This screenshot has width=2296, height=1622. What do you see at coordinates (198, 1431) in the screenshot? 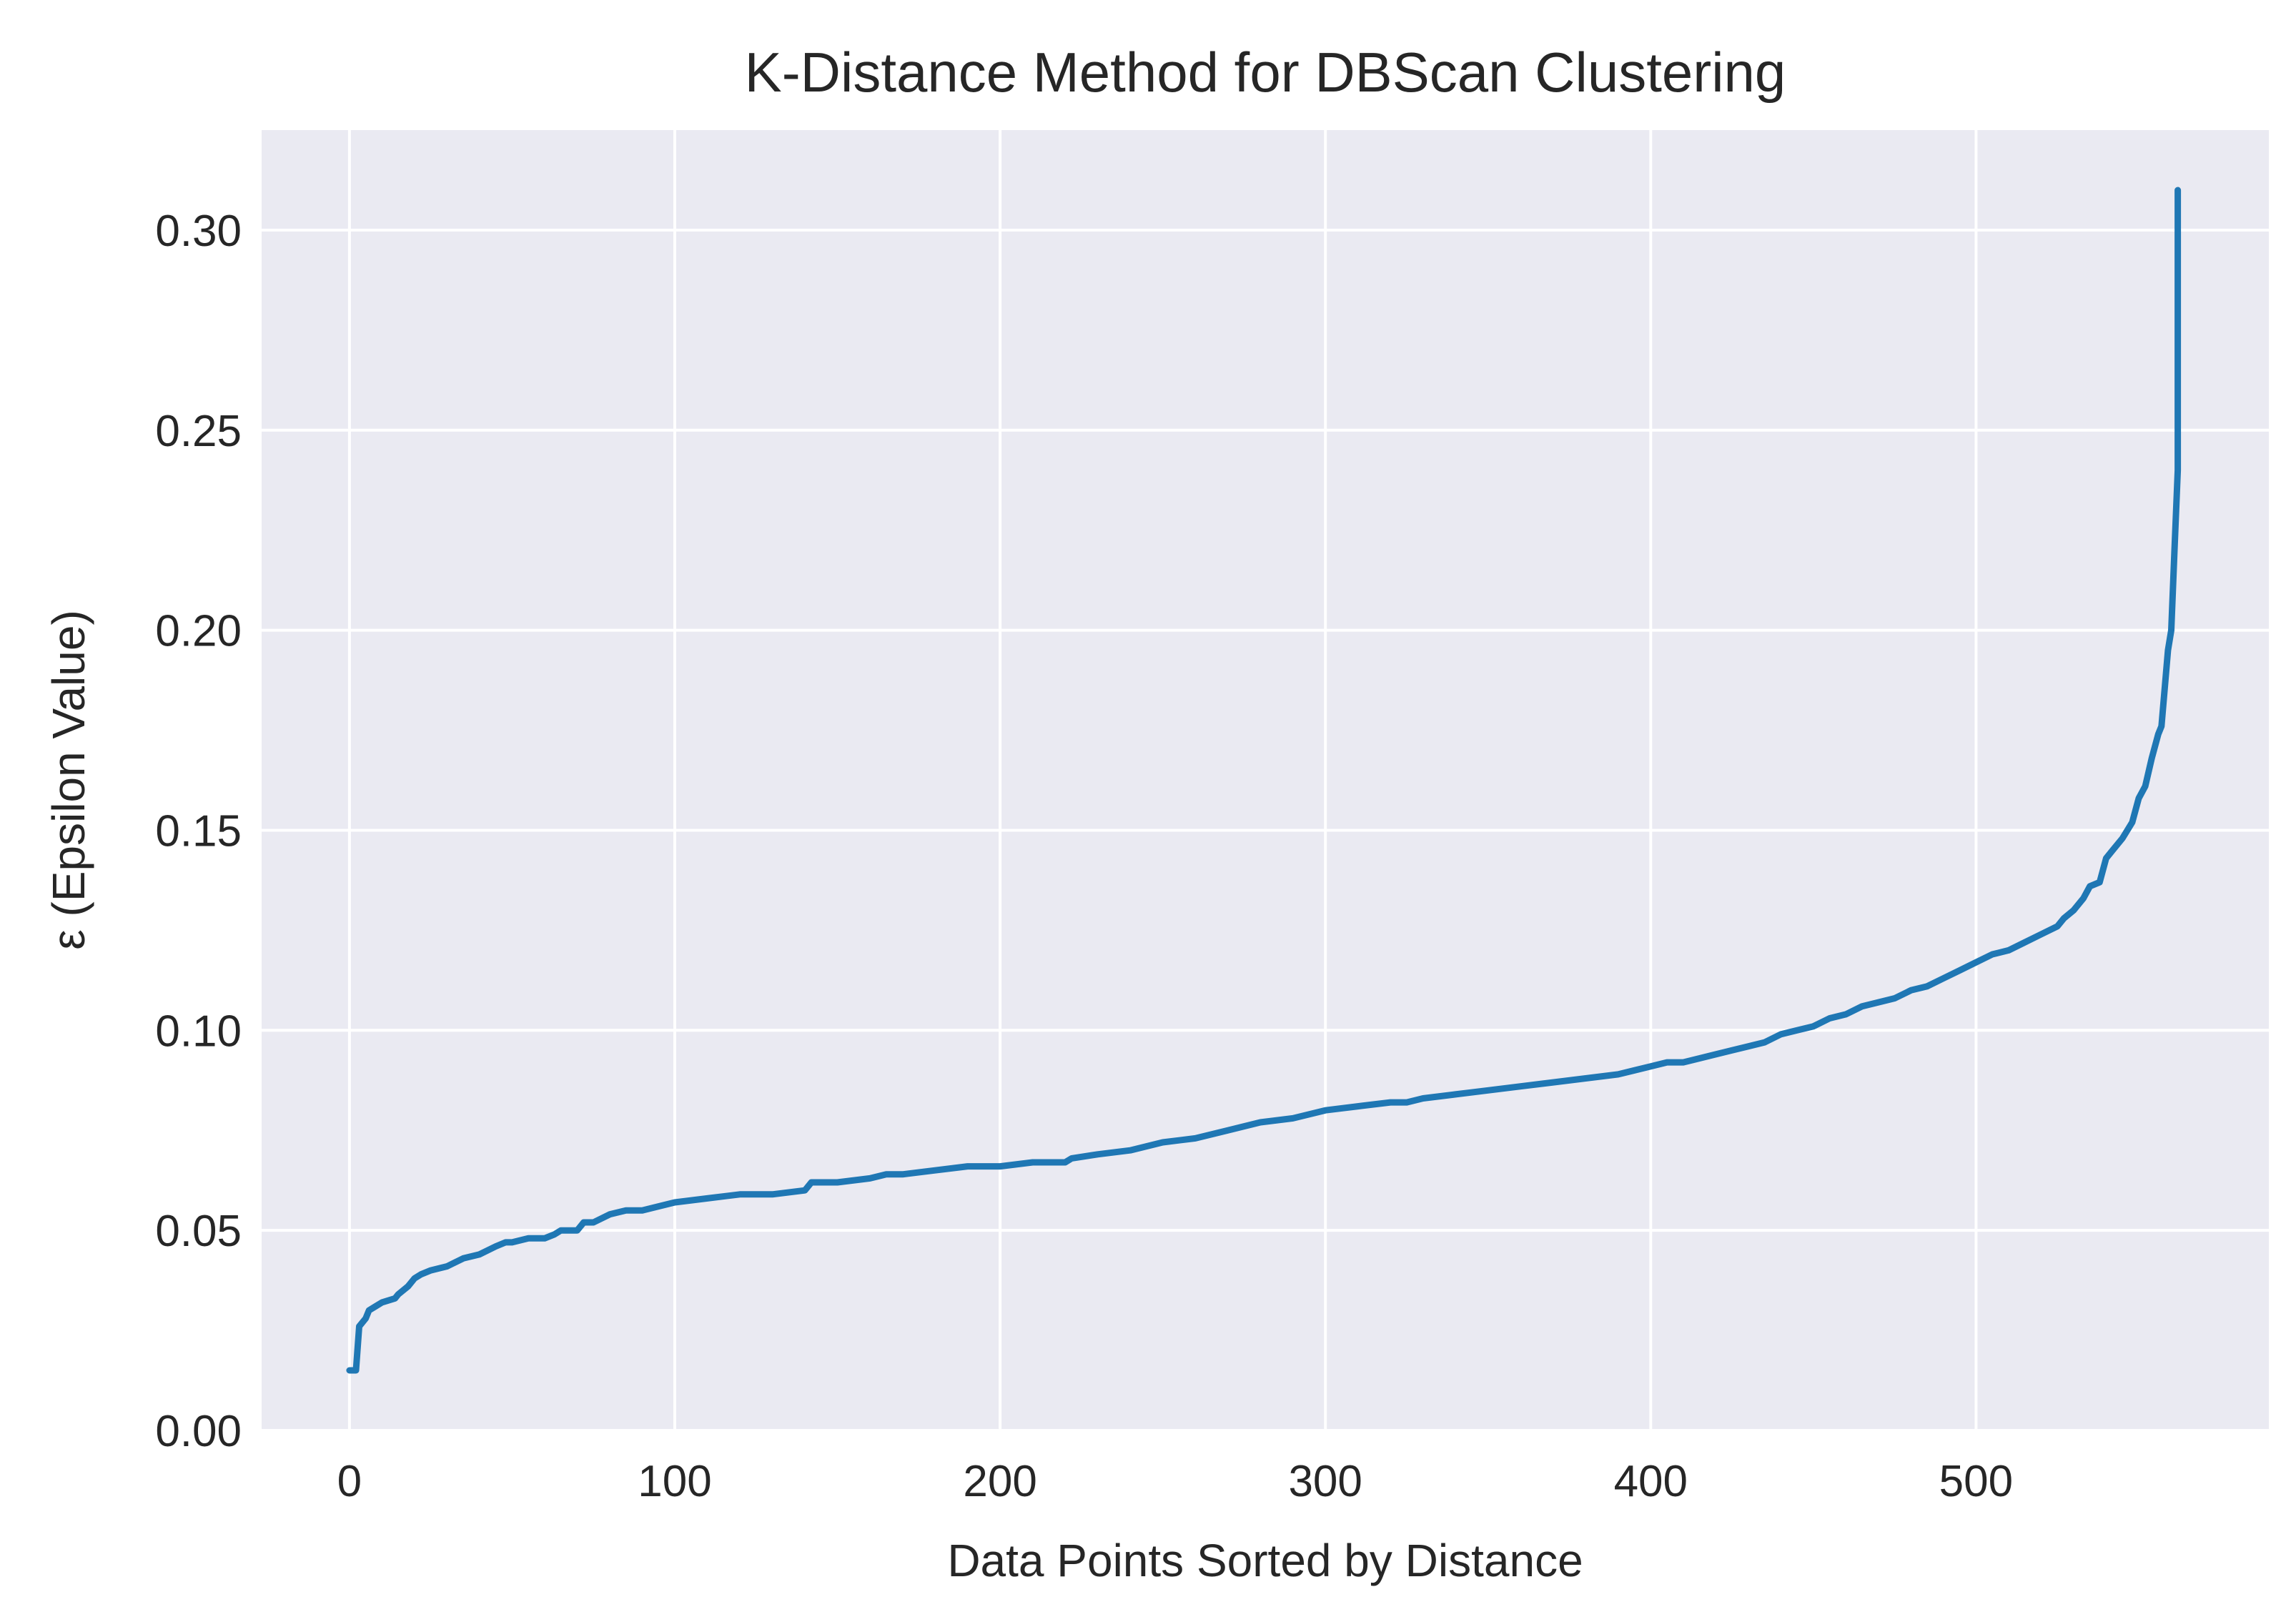
I see `y-tick-label: 0.00` at bounding box center [198, 1431].